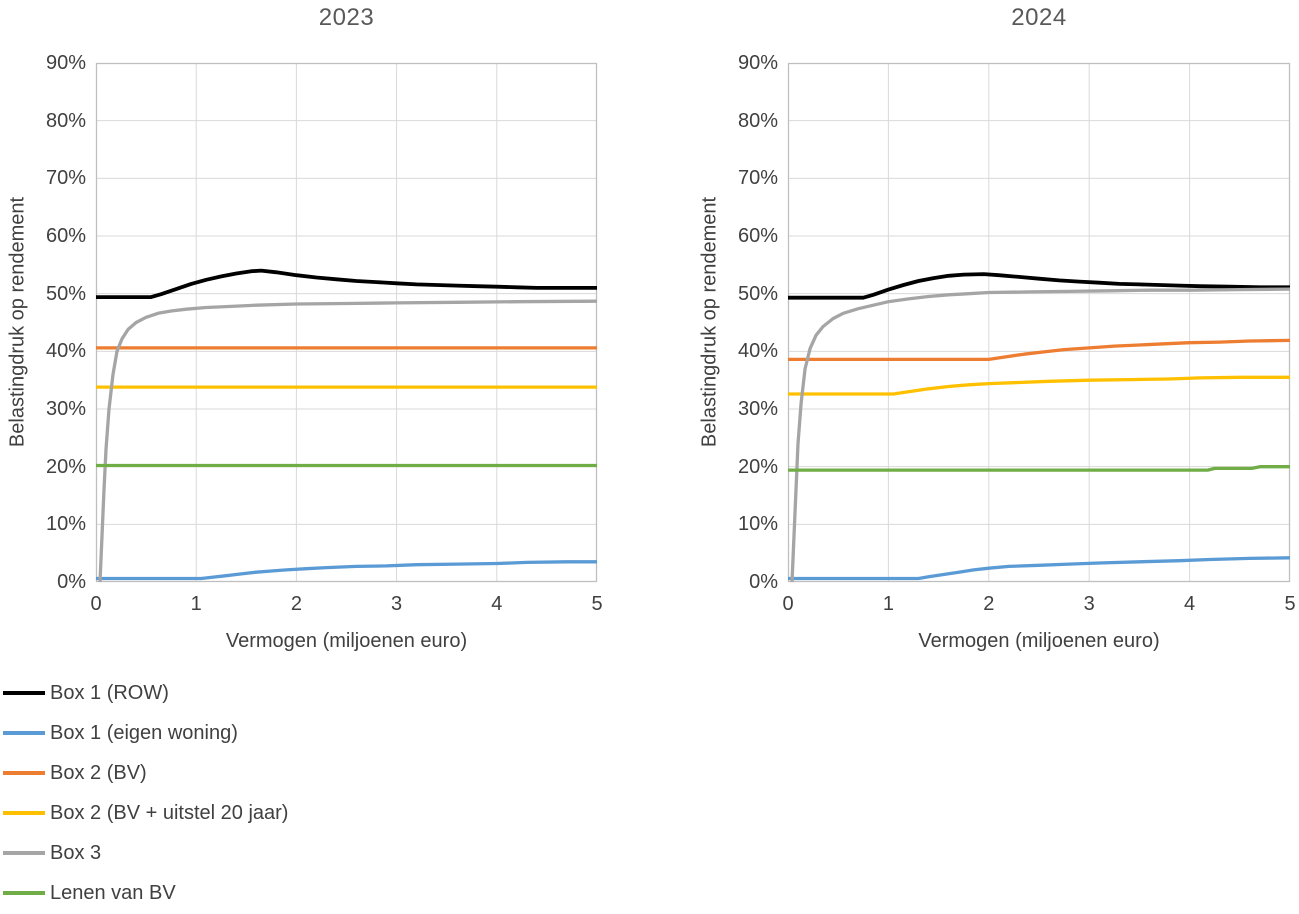  Describe the element at coordinates (113, 892) in the screenshot. I see `legend-label: Lenen van BV` at that location.